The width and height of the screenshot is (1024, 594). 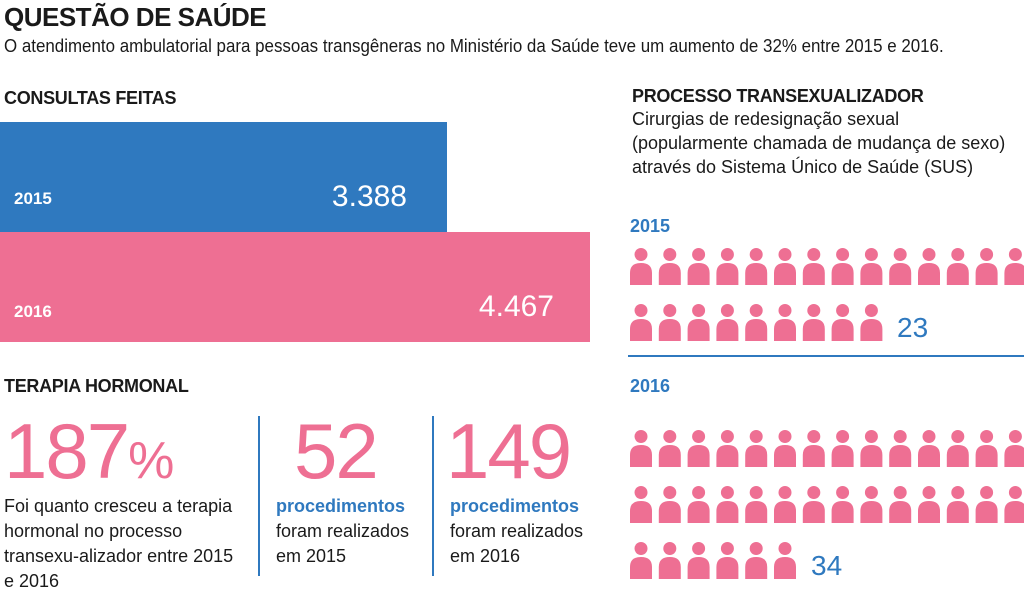 What do you see at coordinates (509, 451) in the screenshot?
I see `stat-2016-number: 149` at bounding box center [509, 451].